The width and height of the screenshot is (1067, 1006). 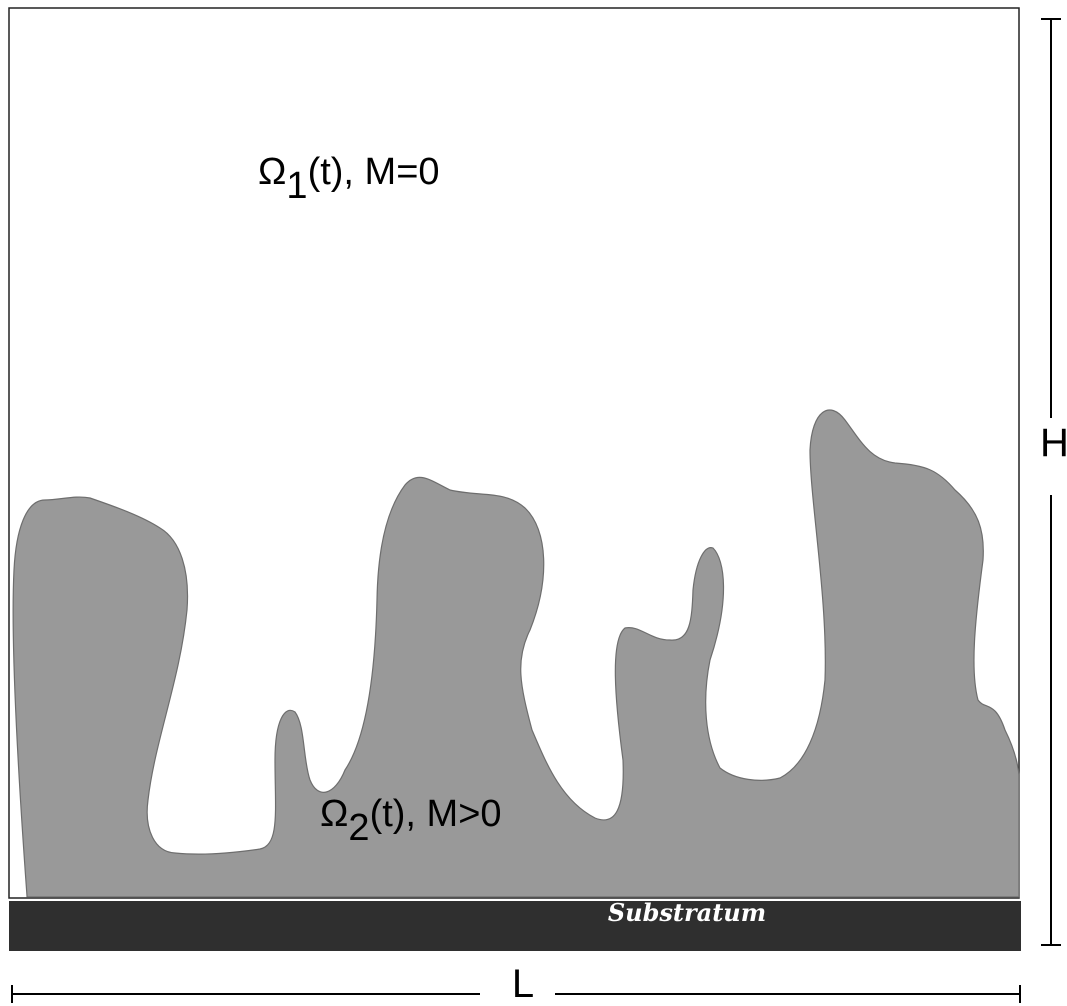 I want to click on omega1-label: Ω1(t), M=0, so click(x=349, y=179).